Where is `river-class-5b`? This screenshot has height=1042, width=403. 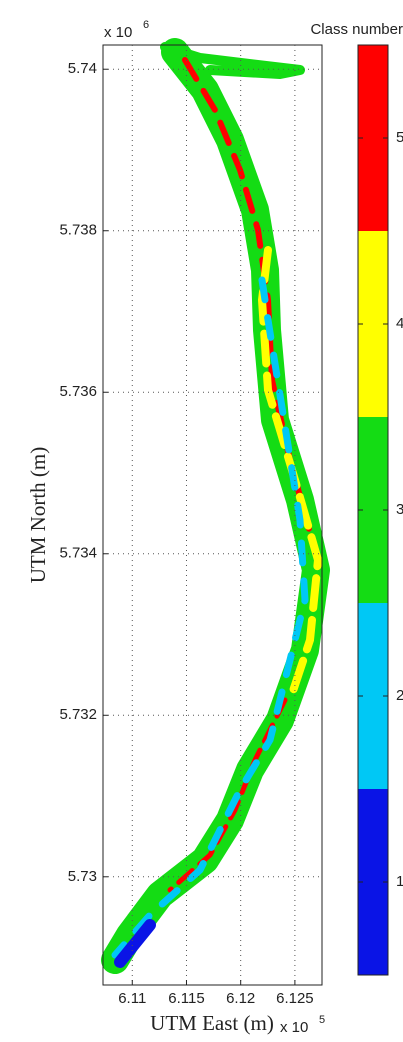
river-class-5b is located at coordinates (227, 795).